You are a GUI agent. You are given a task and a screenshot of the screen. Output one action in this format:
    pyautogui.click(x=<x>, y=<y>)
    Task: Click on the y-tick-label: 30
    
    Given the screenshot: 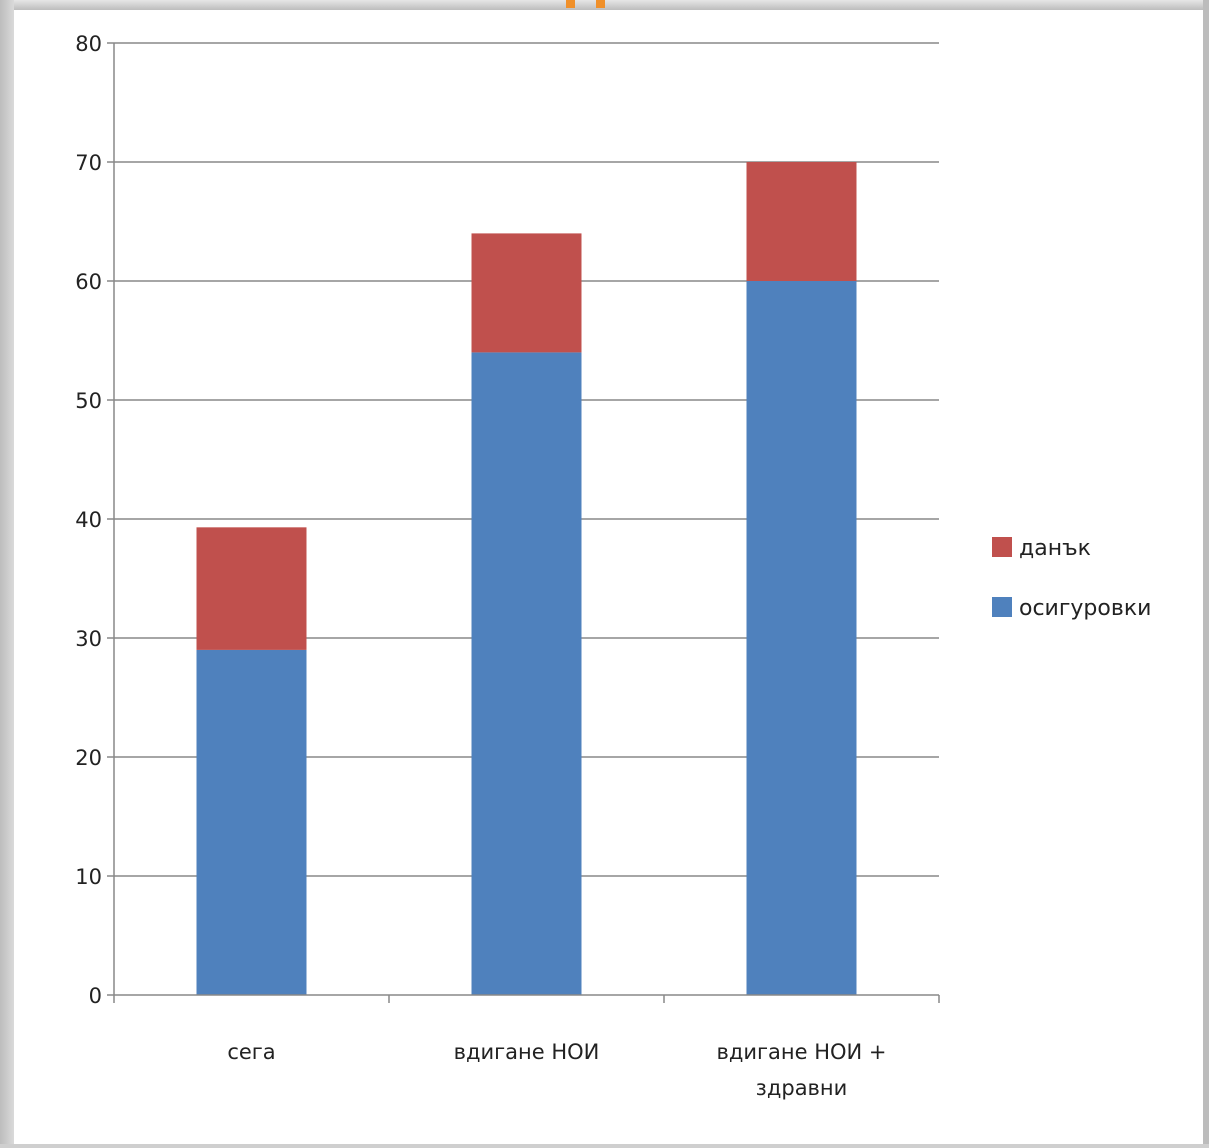 What is the action you would take?
    pyautogui.click(x=88, y=639)
    